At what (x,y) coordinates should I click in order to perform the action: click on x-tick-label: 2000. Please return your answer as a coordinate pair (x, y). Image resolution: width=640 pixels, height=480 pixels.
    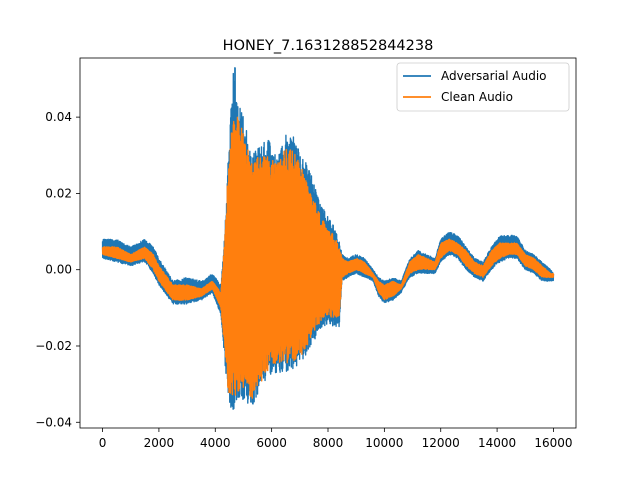
    Looking at the image, I should click on (159, 443).